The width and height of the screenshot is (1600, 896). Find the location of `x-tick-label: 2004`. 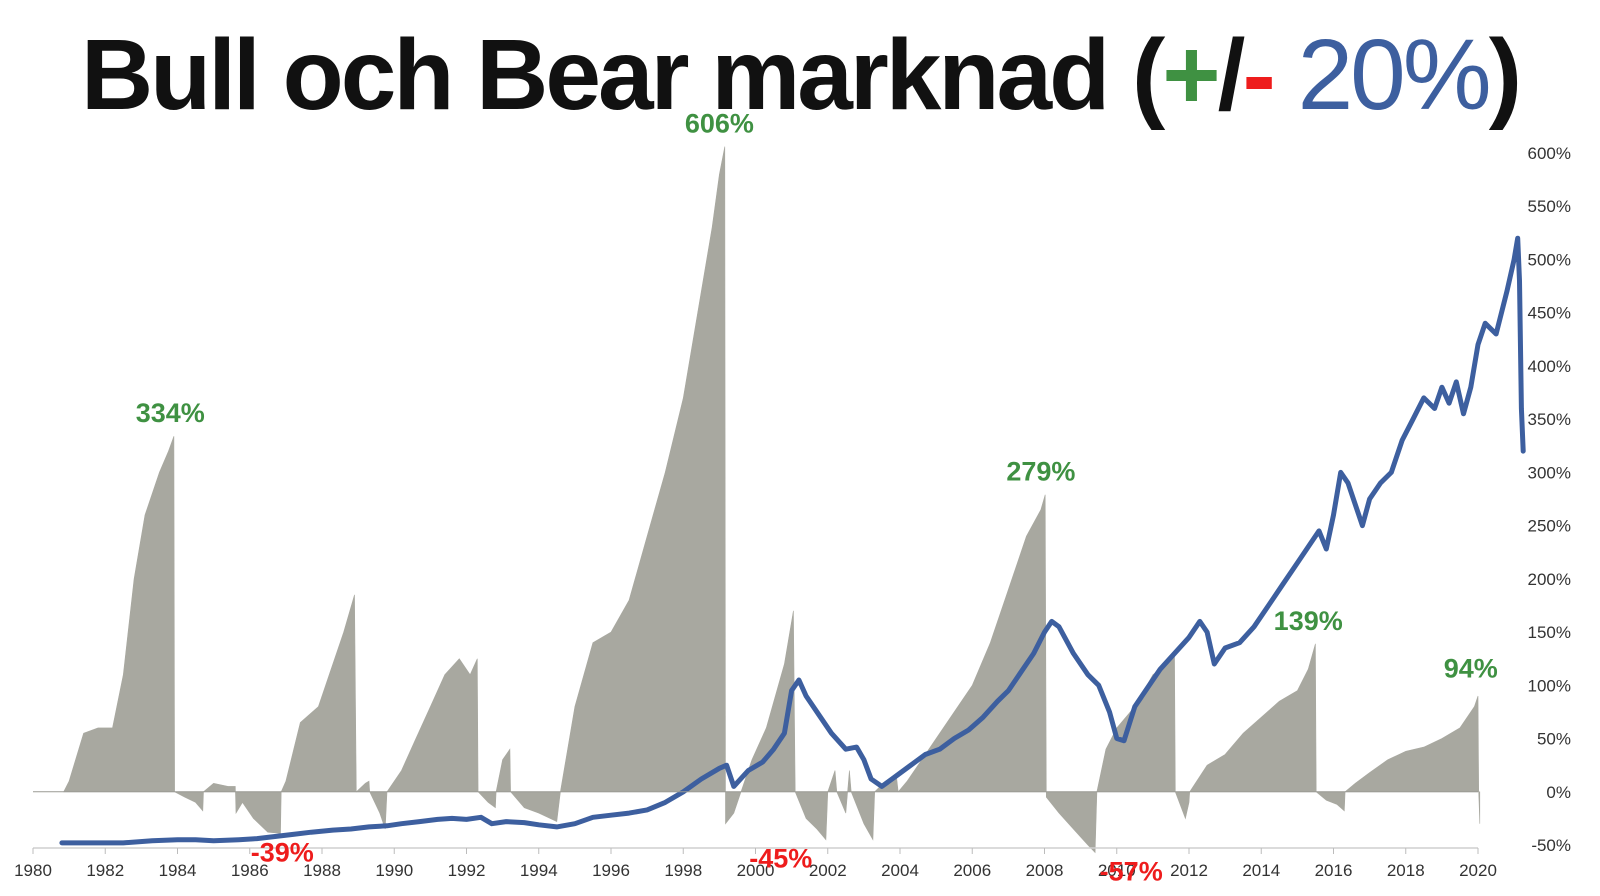

x-tick-label: 2004 is located at coordinates (900, 870).